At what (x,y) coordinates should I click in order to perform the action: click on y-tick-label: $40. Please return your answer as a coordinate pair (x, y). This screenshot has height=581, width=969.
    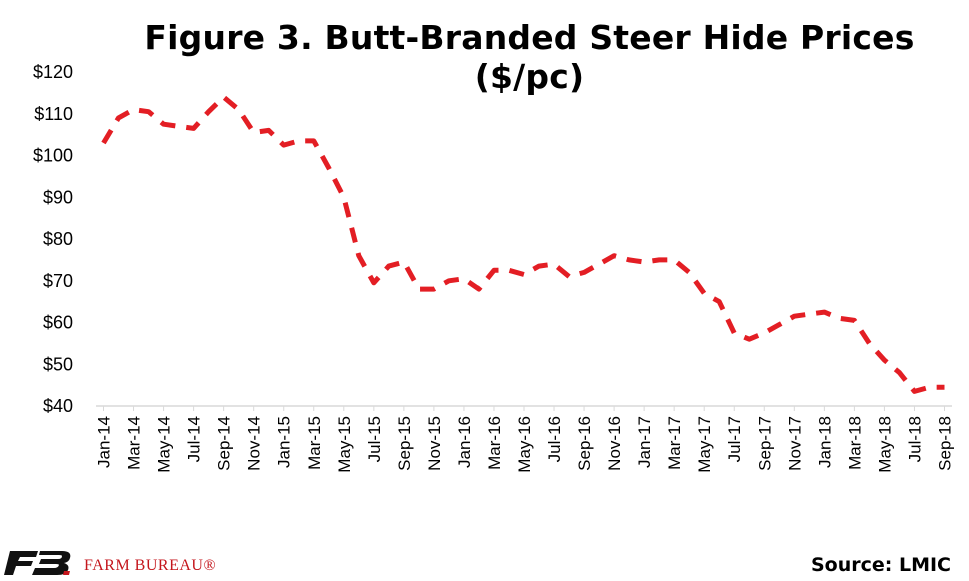
    Looking at the image, I should click on (58, 406).